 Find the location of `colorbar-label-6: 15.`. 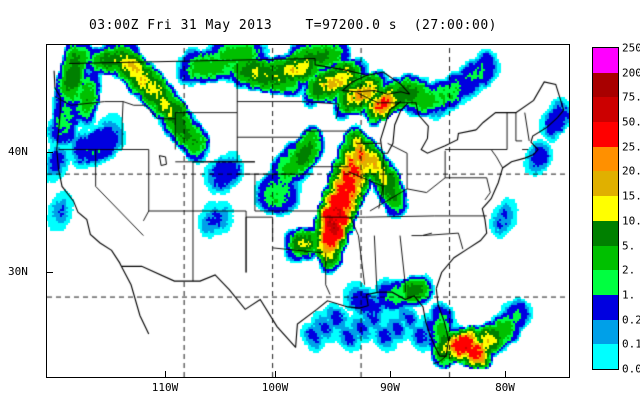

colorbar-label-6: 15. is located at coordinates (631, 196).